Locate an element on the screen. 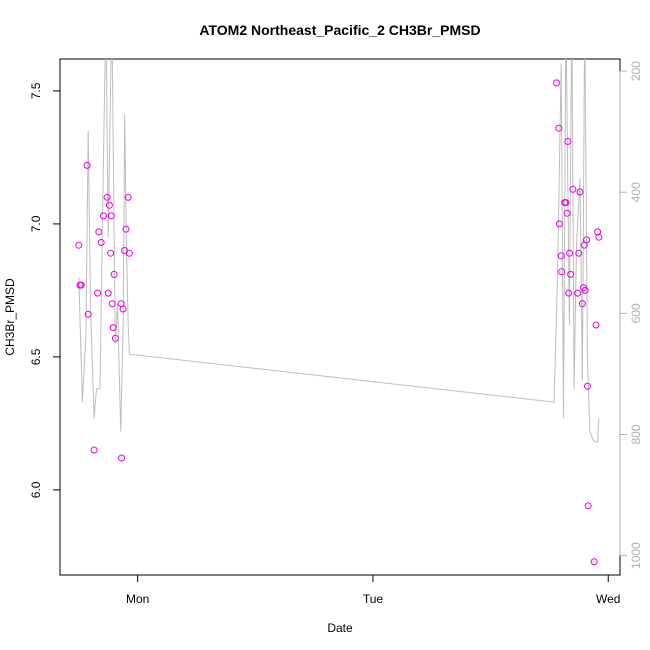  x-tick-label: Wed is located at coordinates (608, 599).